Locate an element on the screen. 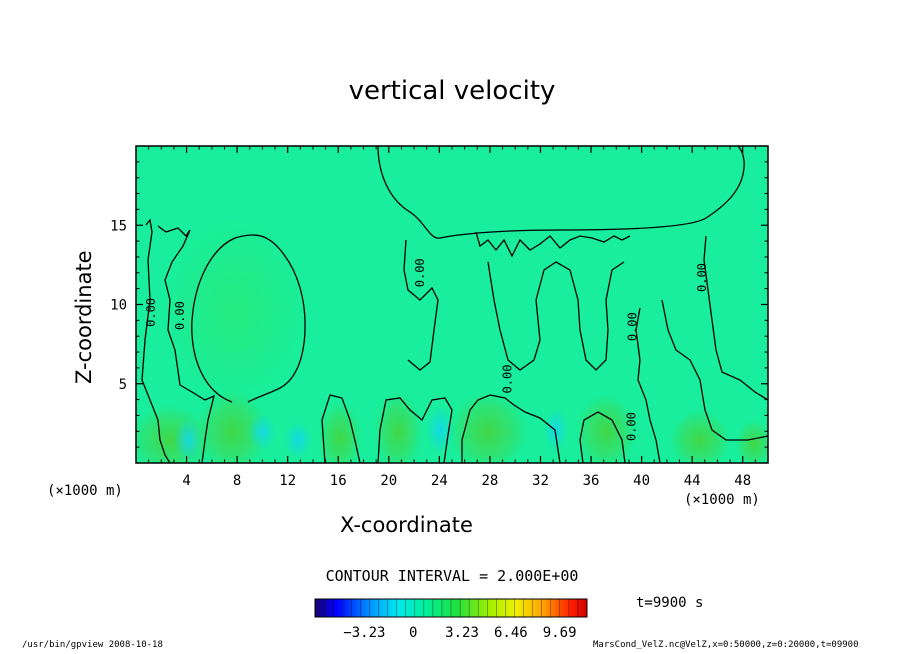  colorbar-tick-label: 6.46 is located at coordinates (511, 633).